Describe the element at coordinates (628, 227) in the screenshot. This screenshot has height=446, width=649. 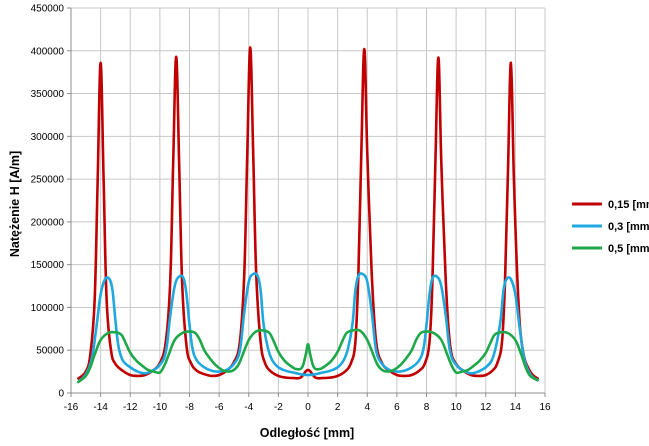
I see `legend-label-2: 0,3 [mm]` at that location.